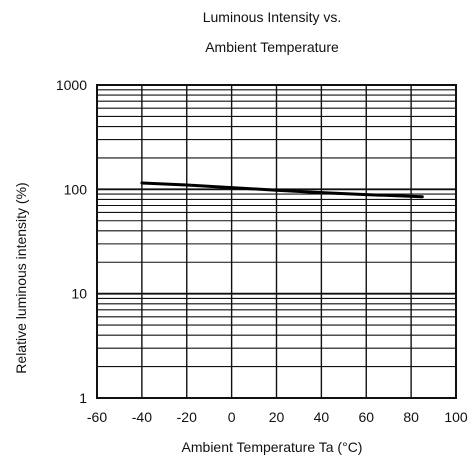 The height and width of the screenshot is (462, 472). I want to click on x-tick-label: -60, so click(97, 417).